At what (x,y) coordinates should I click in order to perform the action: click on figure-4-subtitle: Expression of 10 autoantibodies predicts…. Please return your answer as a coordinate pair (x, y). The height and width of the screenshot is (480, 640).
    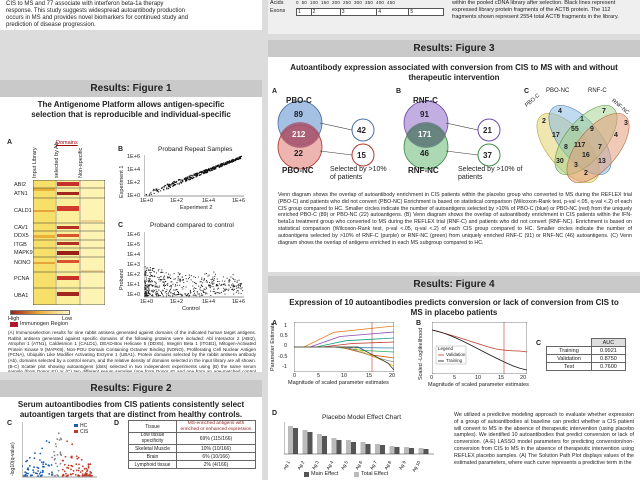
    Looking at the image, I should click on (454, 307).